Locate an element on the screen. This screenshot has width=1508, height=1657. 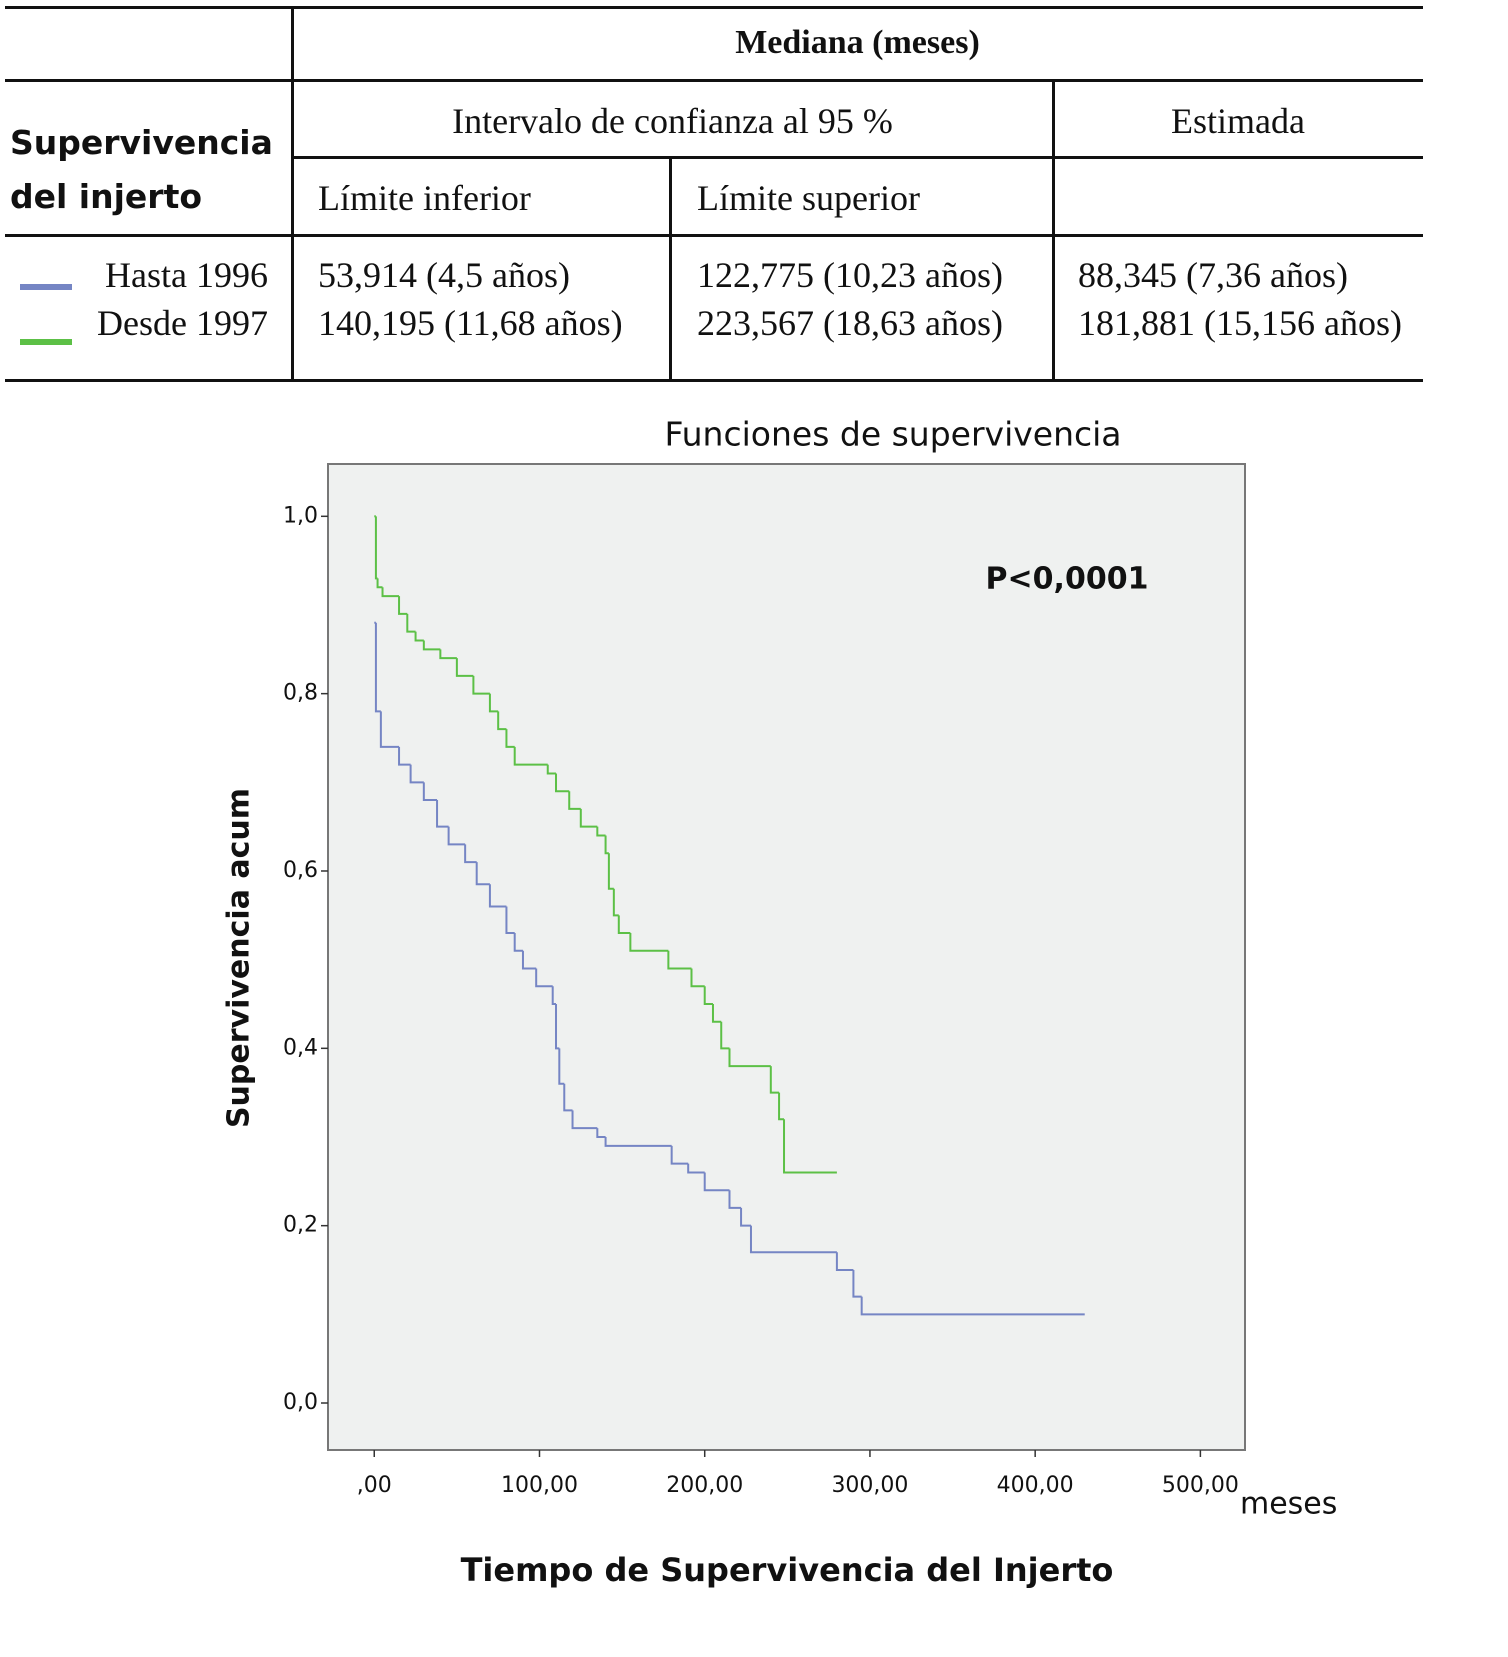
lower-header: Límite inferior is located at coordinates (424, 198).